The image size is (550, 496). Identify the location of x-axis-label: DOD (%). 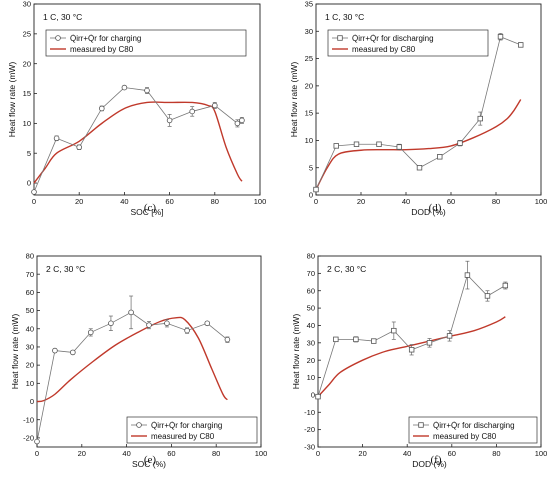
(428, 212).